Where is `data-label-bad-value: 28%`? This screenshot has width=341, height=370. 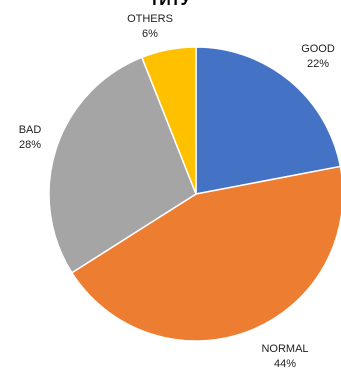 data-label-bad-value: 28% is located at coordinates (30, 145).